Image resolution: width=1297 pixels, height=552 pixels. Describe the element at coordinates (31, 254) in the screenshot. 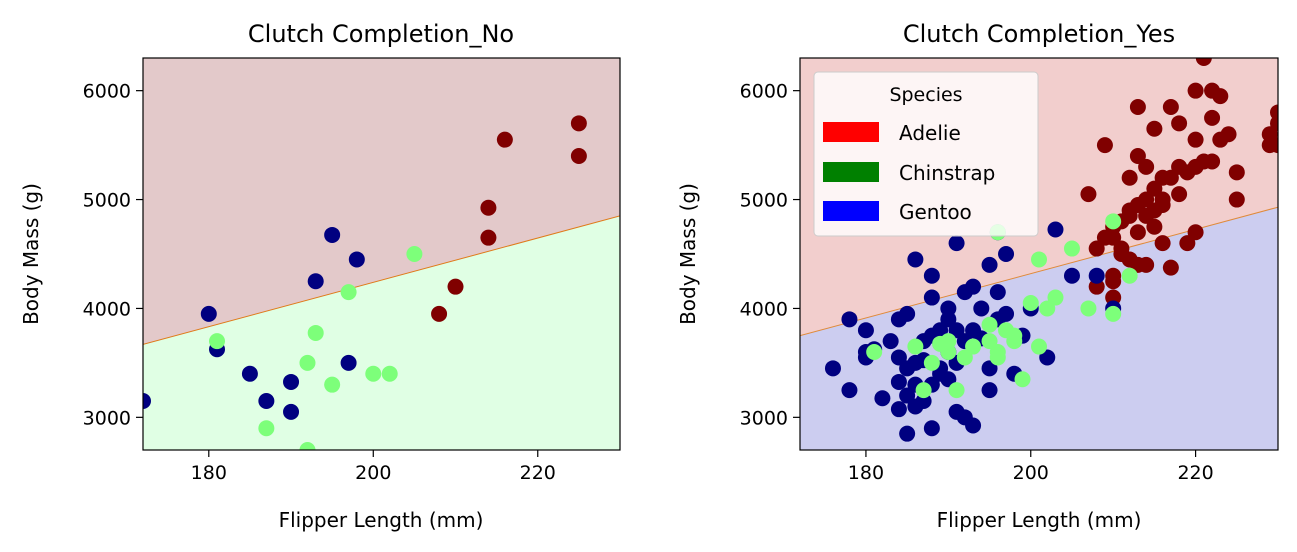

I see `y-axis-label-0: Body Mass (g)` at that location.